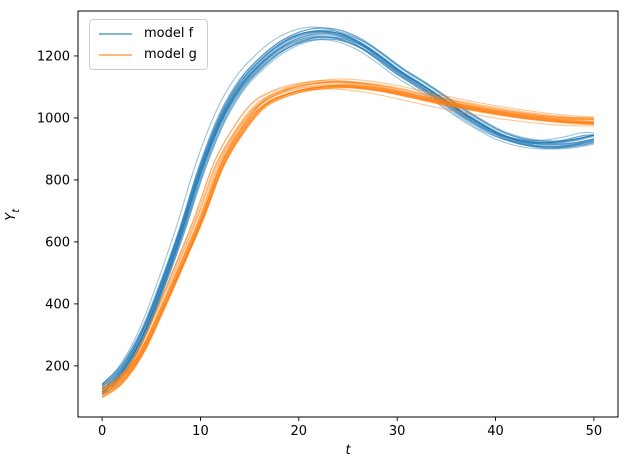 The height and width of the screenshot is (470, 630). What do you see at coordinates (53, 56) in the screenshot?
I see `y-tick-label: 1200` at bounding box center [53, 56].